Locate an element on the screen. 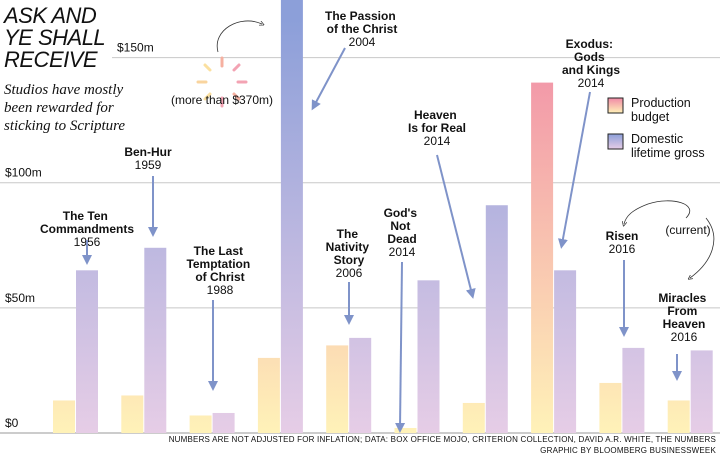 The width and height of the screenshot is (720, 460). legend: Production budget Domestic lifetime gross is located at coordinates (656, 128).